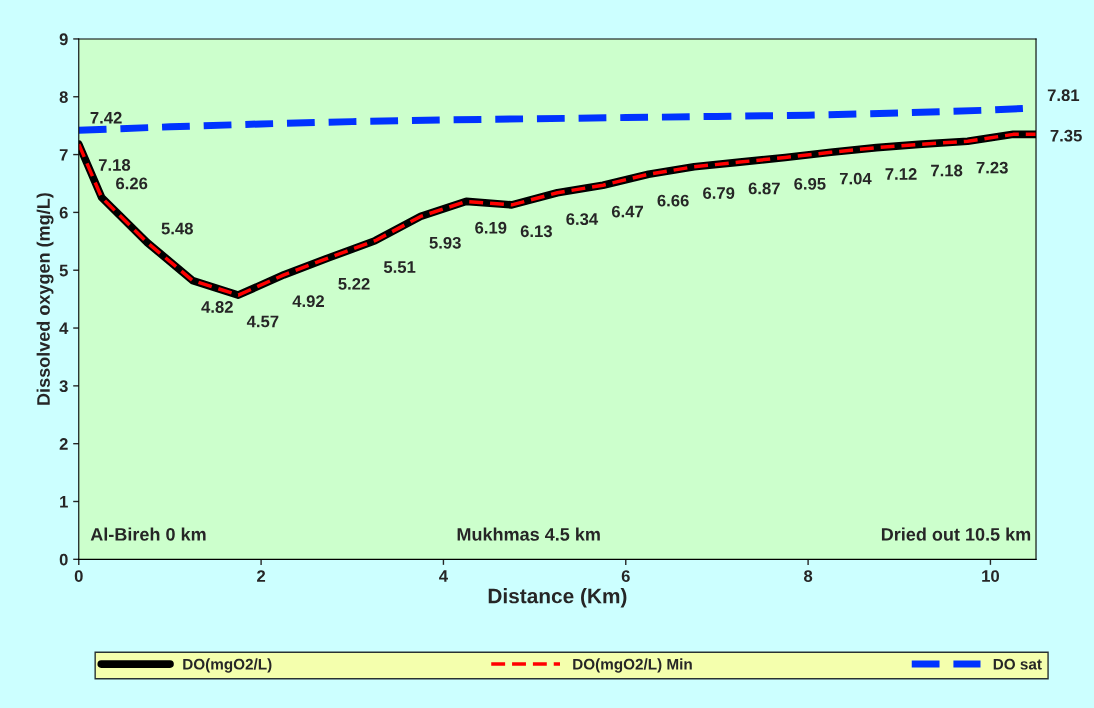 Image resolution: width=1094 pixels, height=708 pixels. Describe the element at coordinates (445, 242) in the screenshot. I see `data-label: 5.93` at that location.